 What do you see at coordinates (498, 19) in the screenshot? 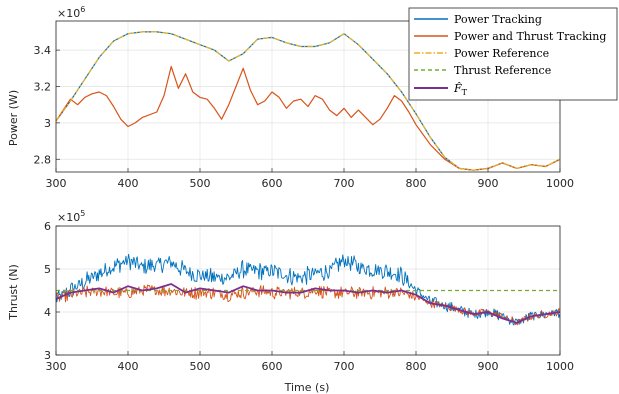
I see `legend-label-power-tracking: Power Tracking` at bounding box center [498, 19].